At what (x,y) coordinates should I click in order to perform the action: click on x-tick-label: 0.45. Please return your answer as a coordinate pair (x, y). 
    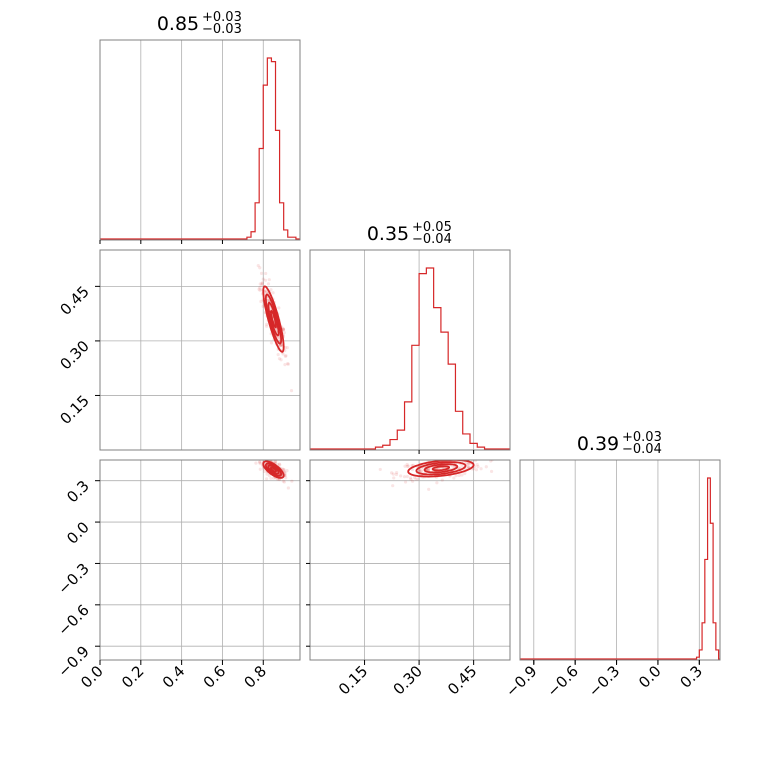
    Looking at the image, I should click on (462, 680).